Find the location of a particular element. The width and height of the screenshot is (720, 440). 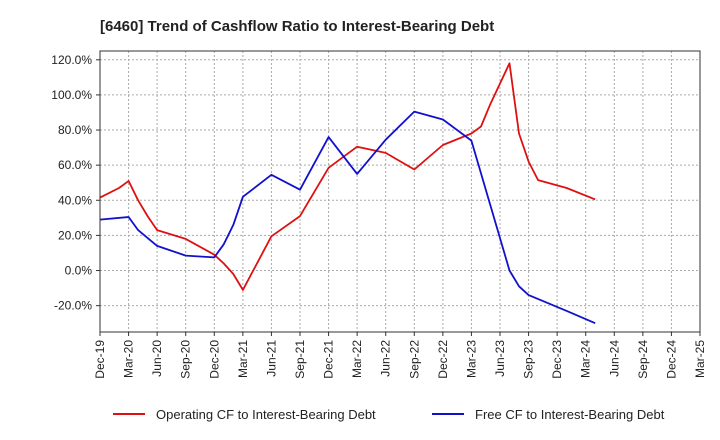

x-tick-label: Dec-23 is located at coordinates (557, 359).